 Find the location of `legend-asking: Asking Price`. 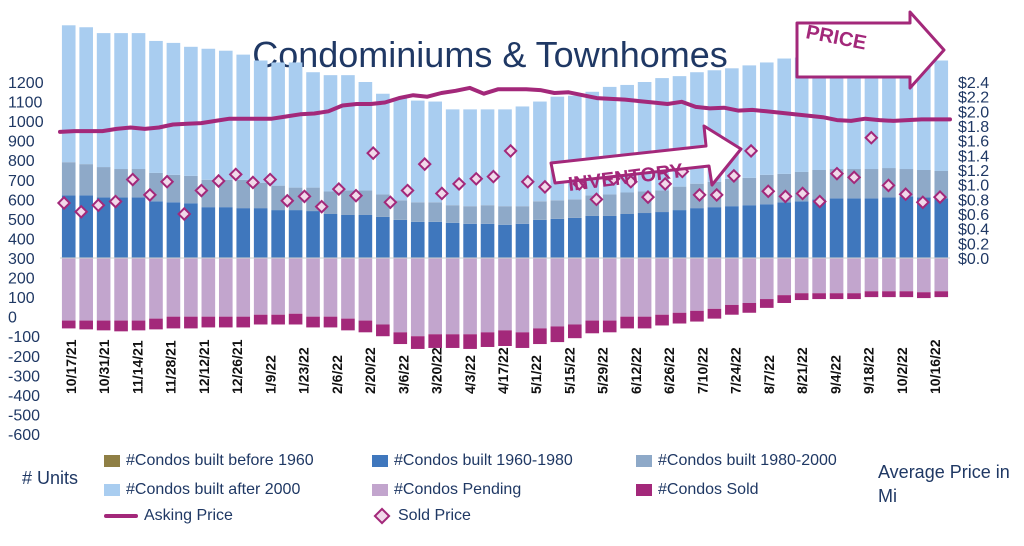

legend-asking: Asking Price is located at coordinates (168, 516).